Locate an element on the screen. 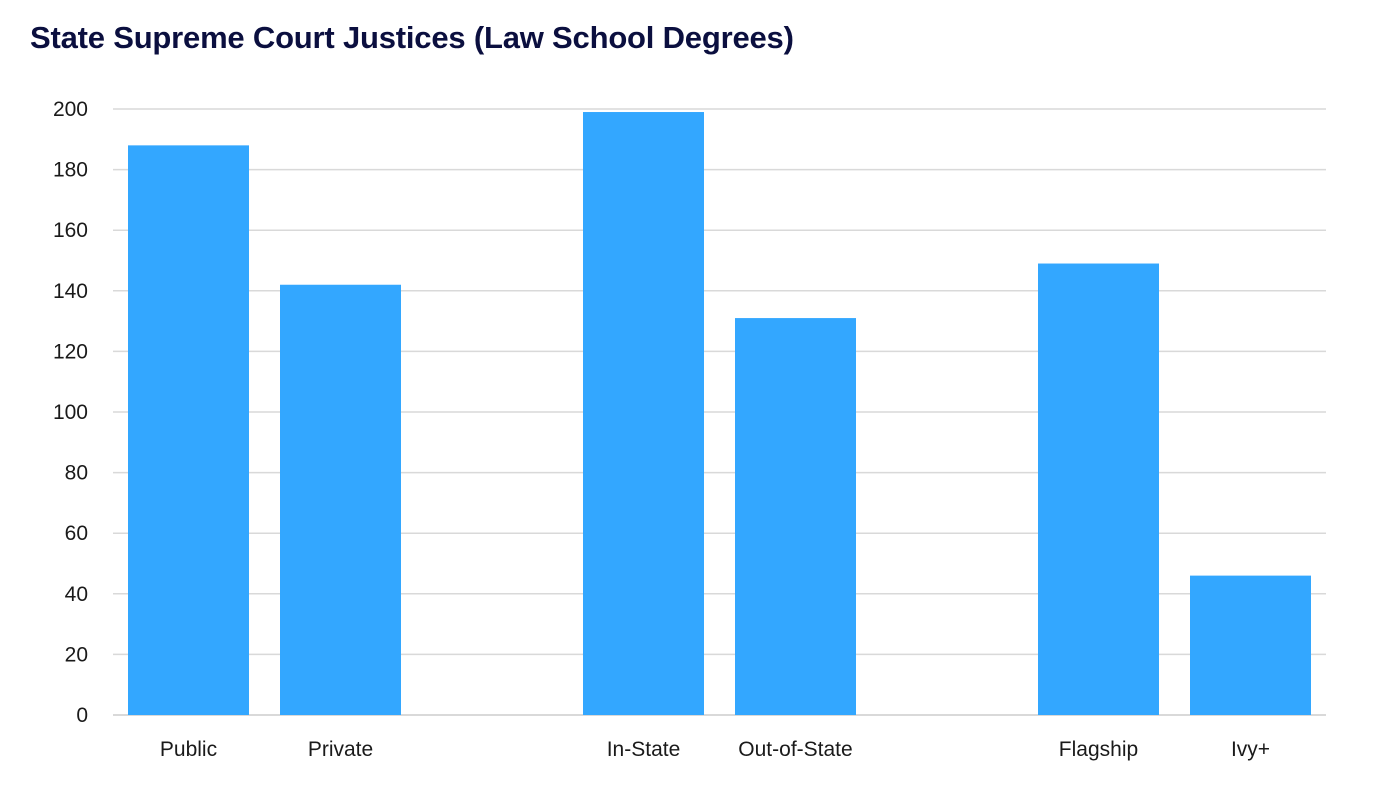  y-tick-label: 160 is located at coordinates (70, 230).